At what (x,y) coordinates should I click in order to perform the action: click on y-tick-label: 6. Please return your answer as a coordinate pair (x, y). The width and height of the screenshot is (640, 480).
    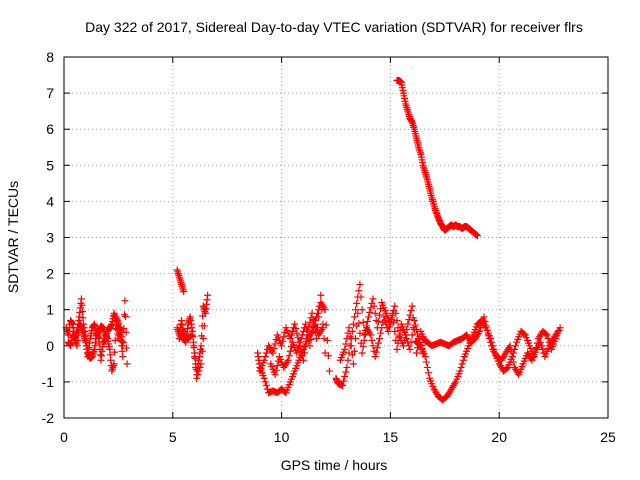
    Looking at the image, I should click on (50, 129).